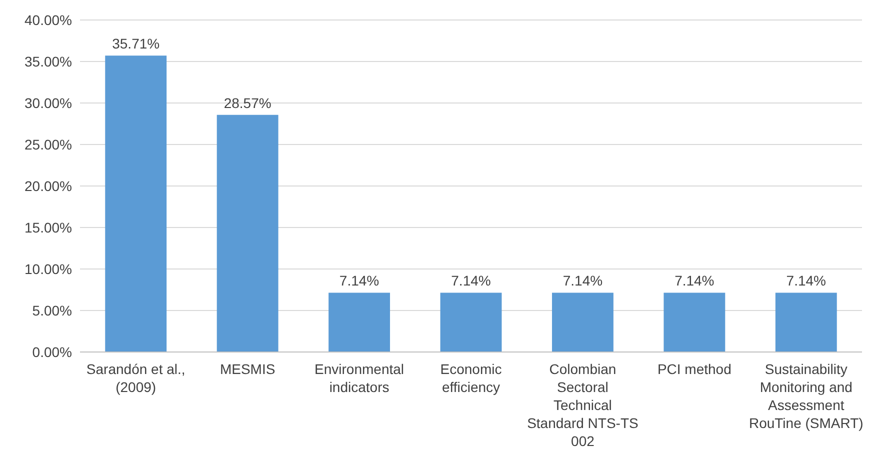 Image resolution: width=886 pixels, height=465 pixels. Describe the element at coordinates (52, 352) in the screenshot. I see `y-tick-label: 0.00%` at that location.